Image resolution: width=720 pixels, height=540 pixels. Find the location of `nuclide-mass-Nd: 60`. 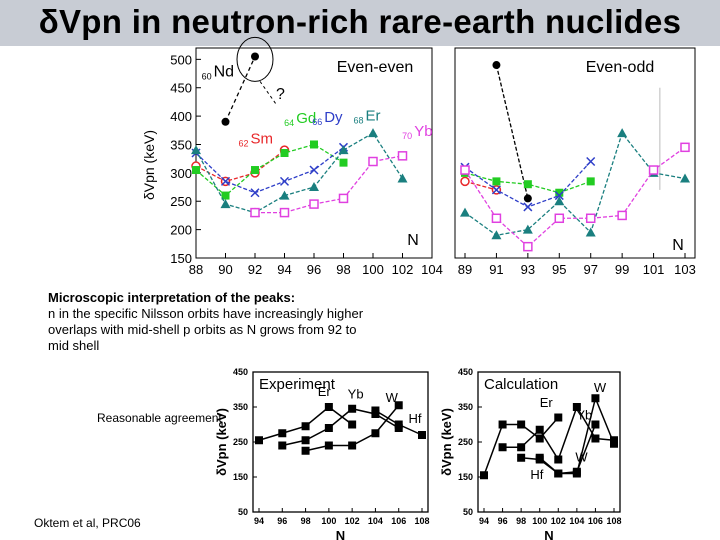

nuclide-mass-Nd: 60 is located at coordinates (207, 76).